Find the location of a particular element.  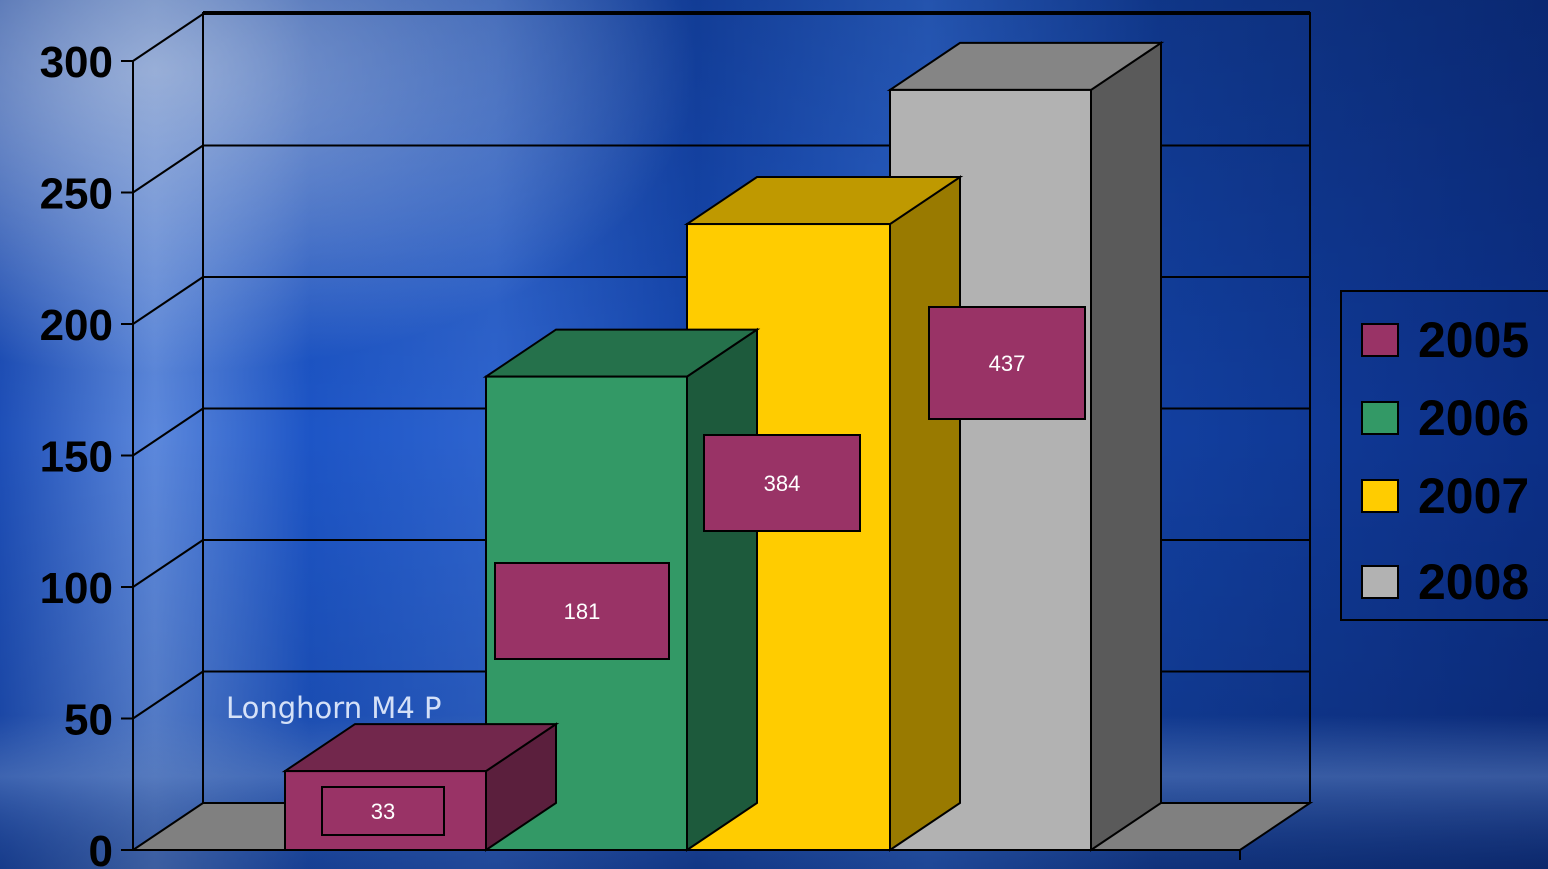

legend-swatch-2007 is located at coordinates (1380, 496).